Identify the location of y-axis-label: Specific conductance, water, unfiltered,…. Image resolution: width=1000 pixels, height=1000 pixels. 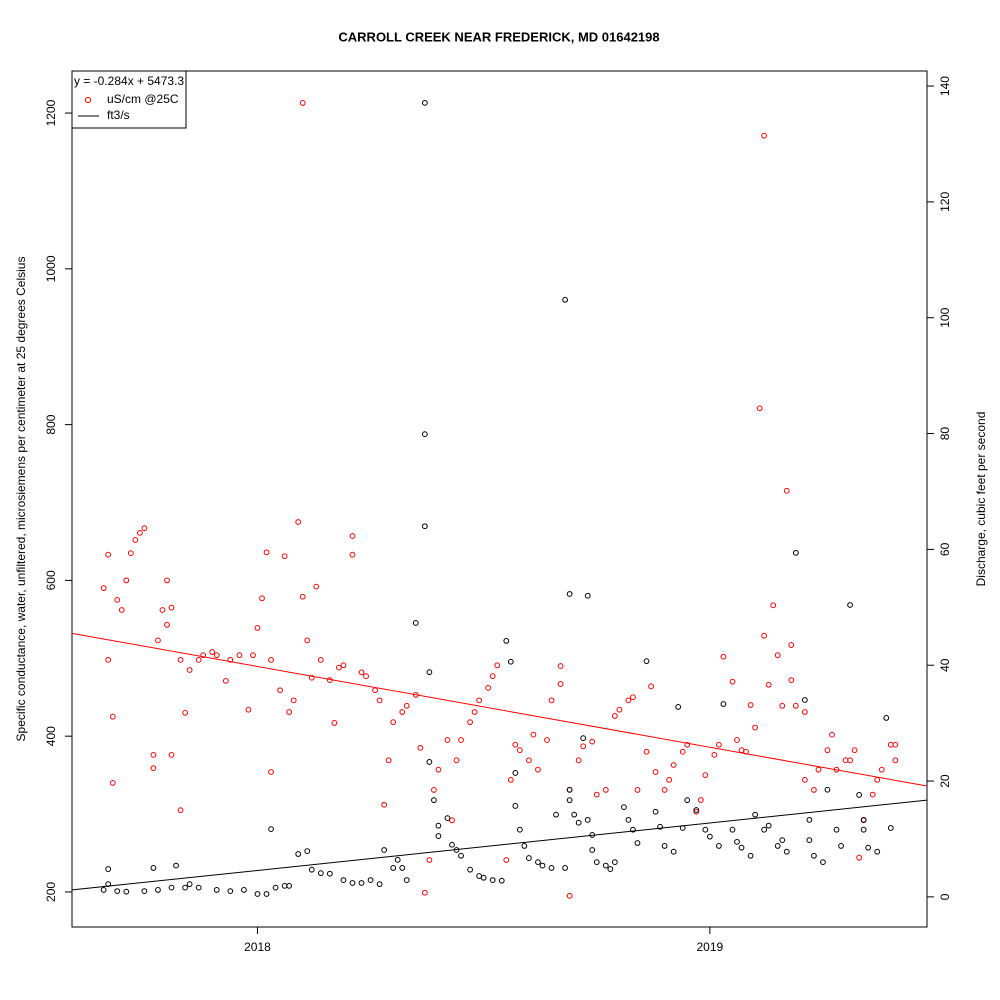
(21, 499).